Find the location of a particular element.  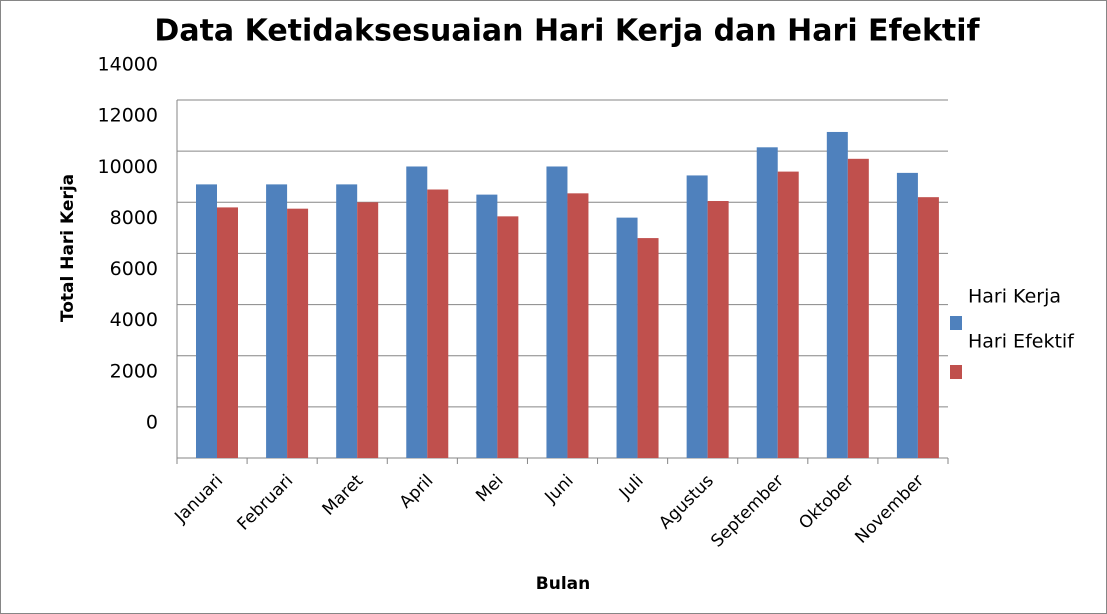

y-tick-label: 0 is located at coordinates (152, 423).